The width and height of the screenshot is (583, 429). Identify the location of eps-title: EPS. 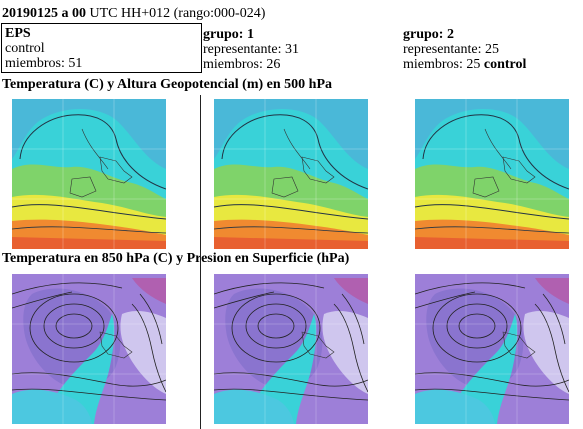
(18, 33).